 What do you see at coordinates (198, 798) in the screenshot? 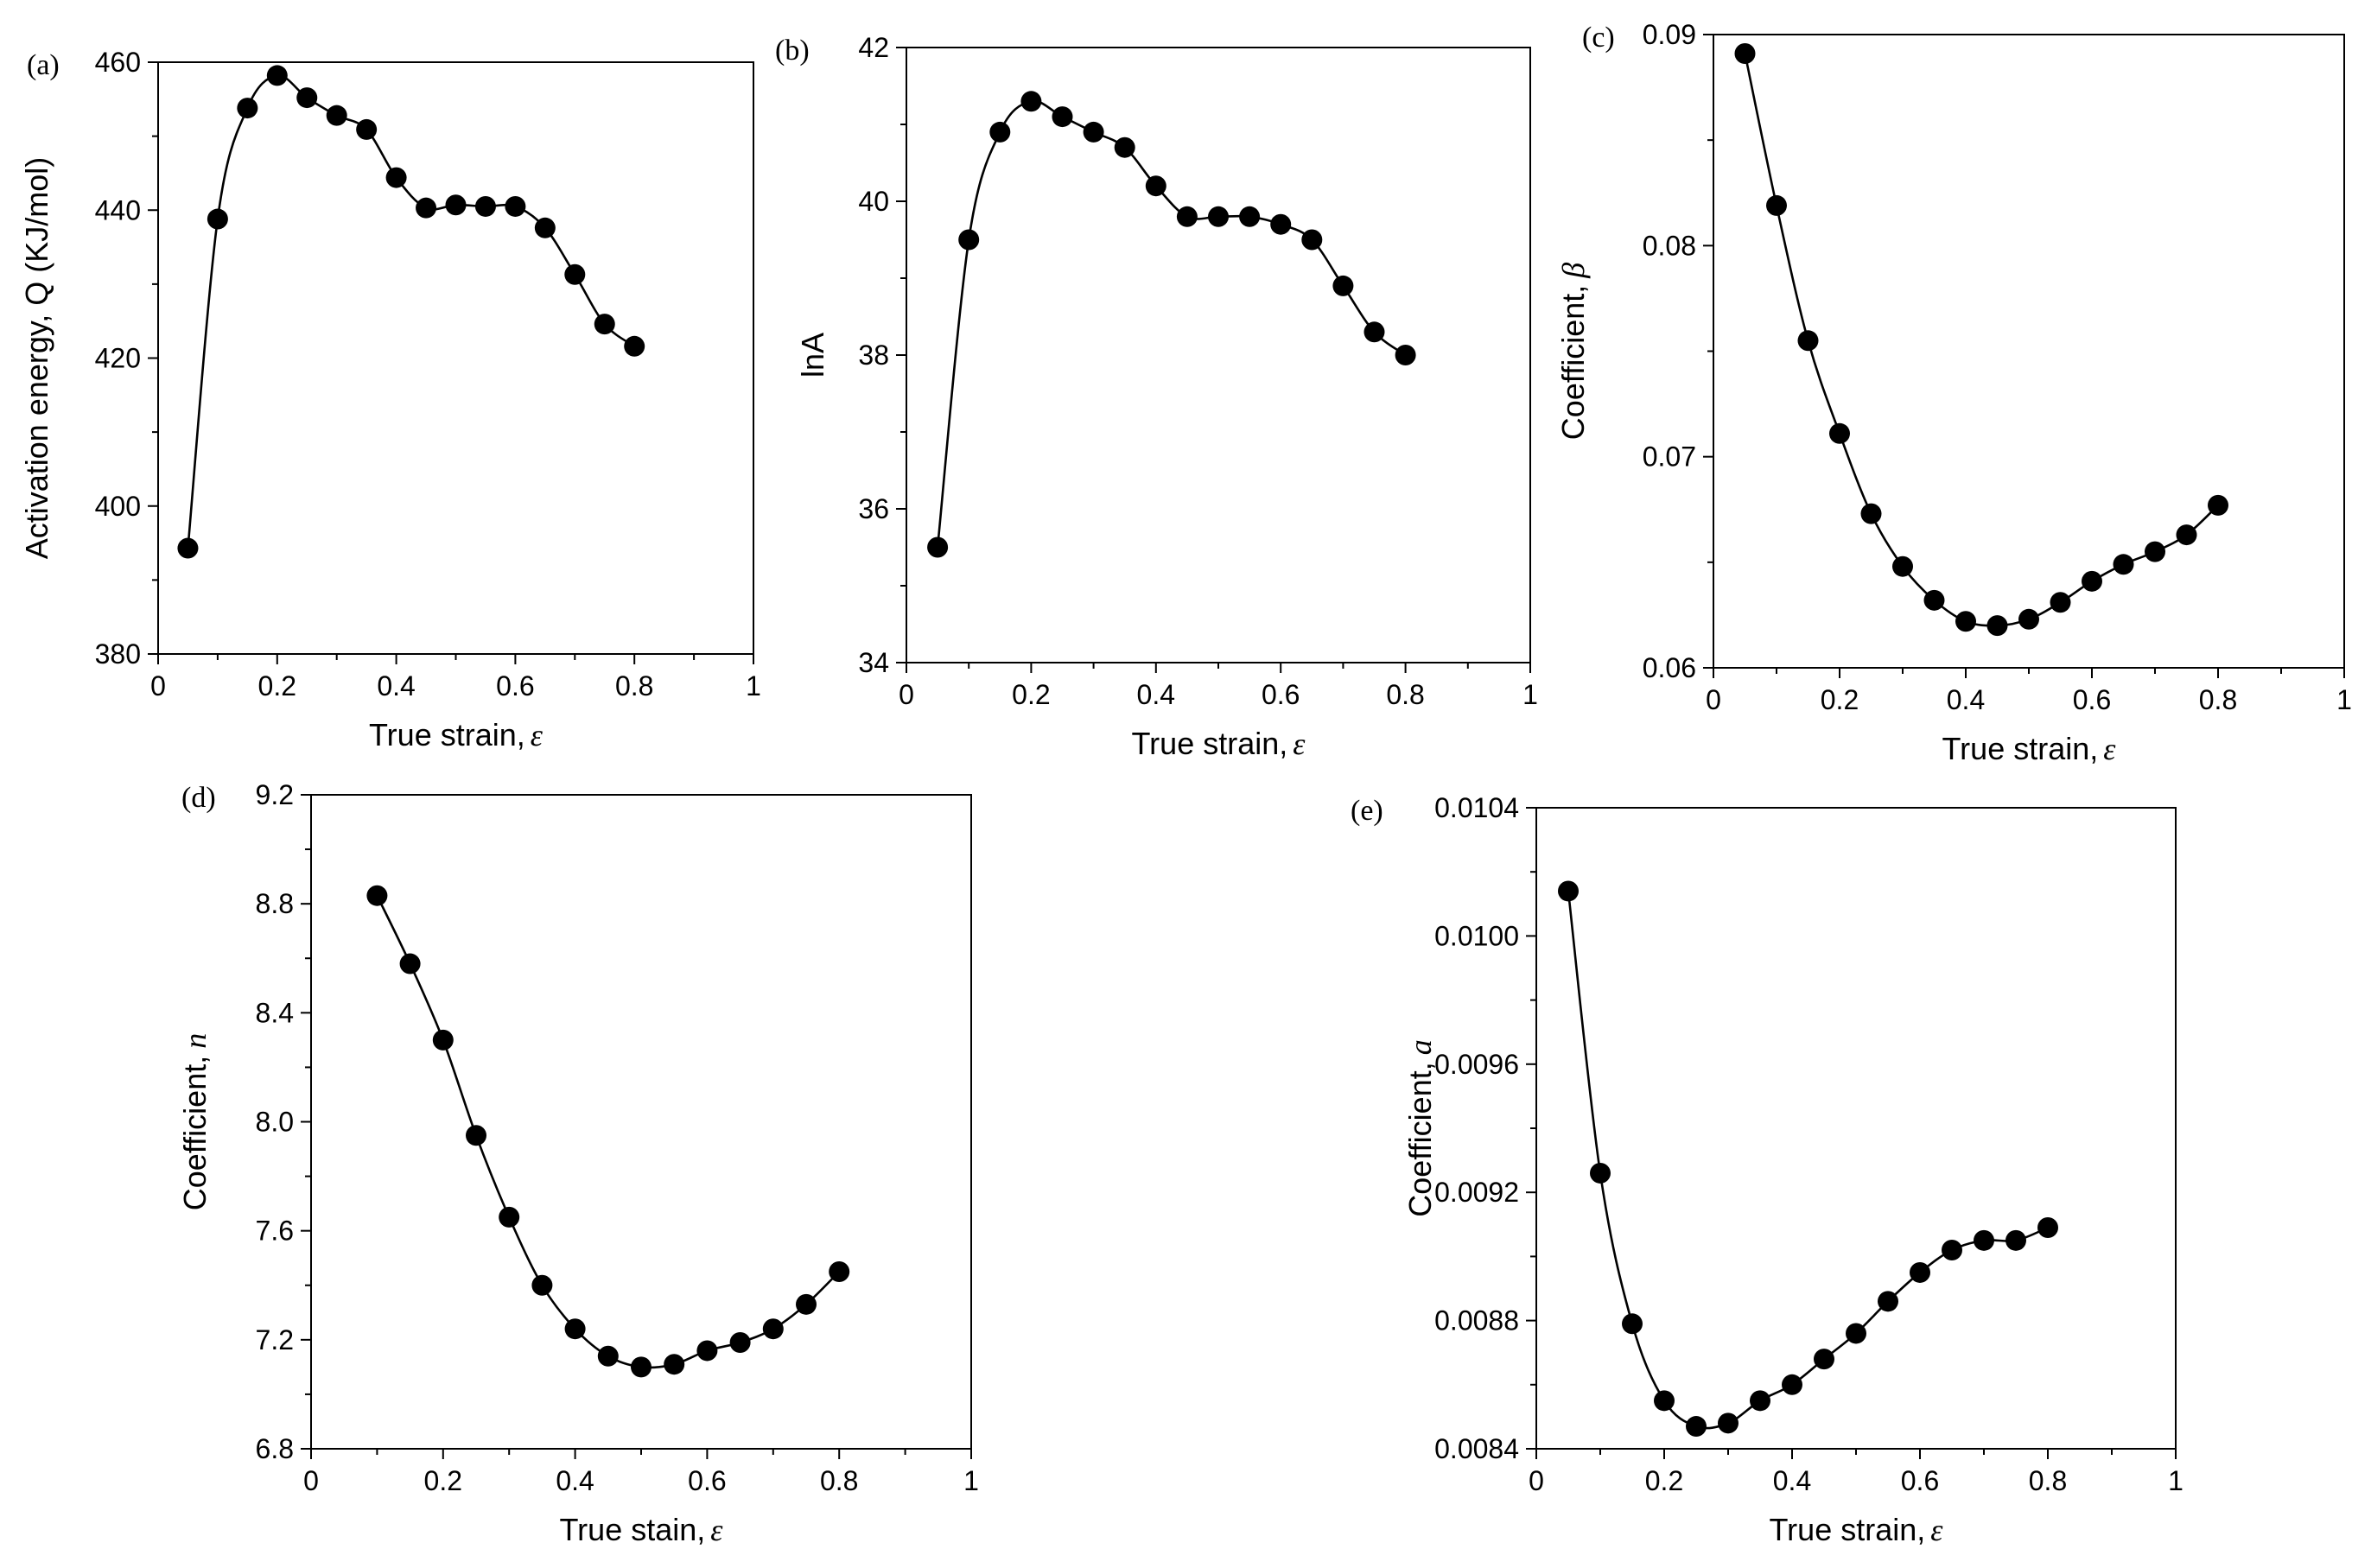
I see `panel-label: (d)` at bounding box center [198, 798].